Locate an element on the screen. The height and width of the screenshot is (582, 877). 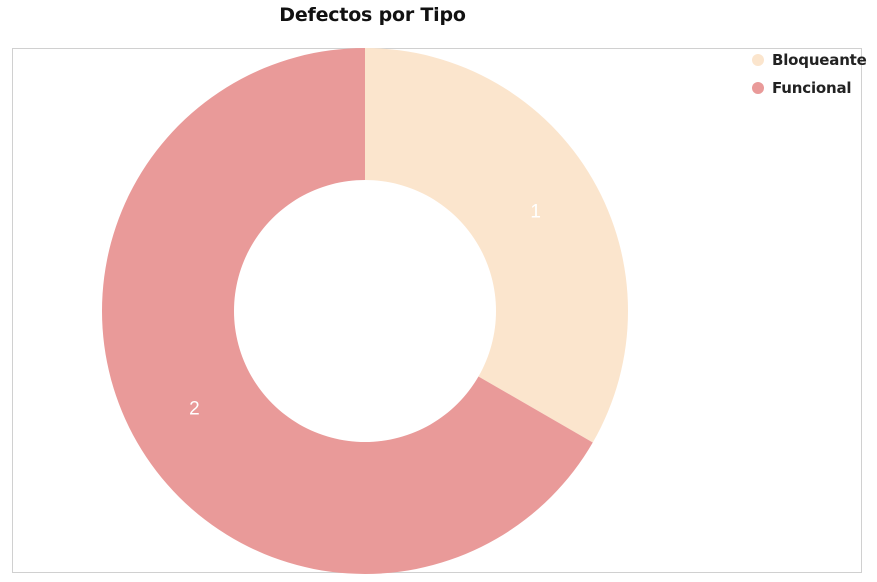
legend: Bloqueante Funcional is located at coordinates (809, 74).